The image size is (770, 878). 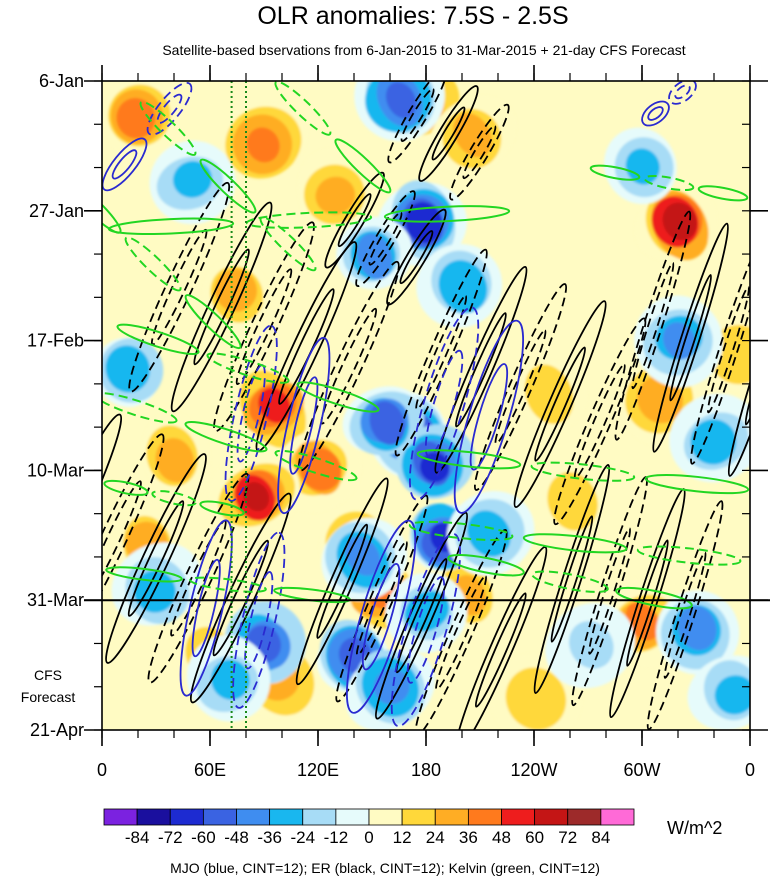 What do you see at coordinates (102, 770) in the screenshot?
I see `x-tick-label-0: 0` at bounding box center [102, 770].